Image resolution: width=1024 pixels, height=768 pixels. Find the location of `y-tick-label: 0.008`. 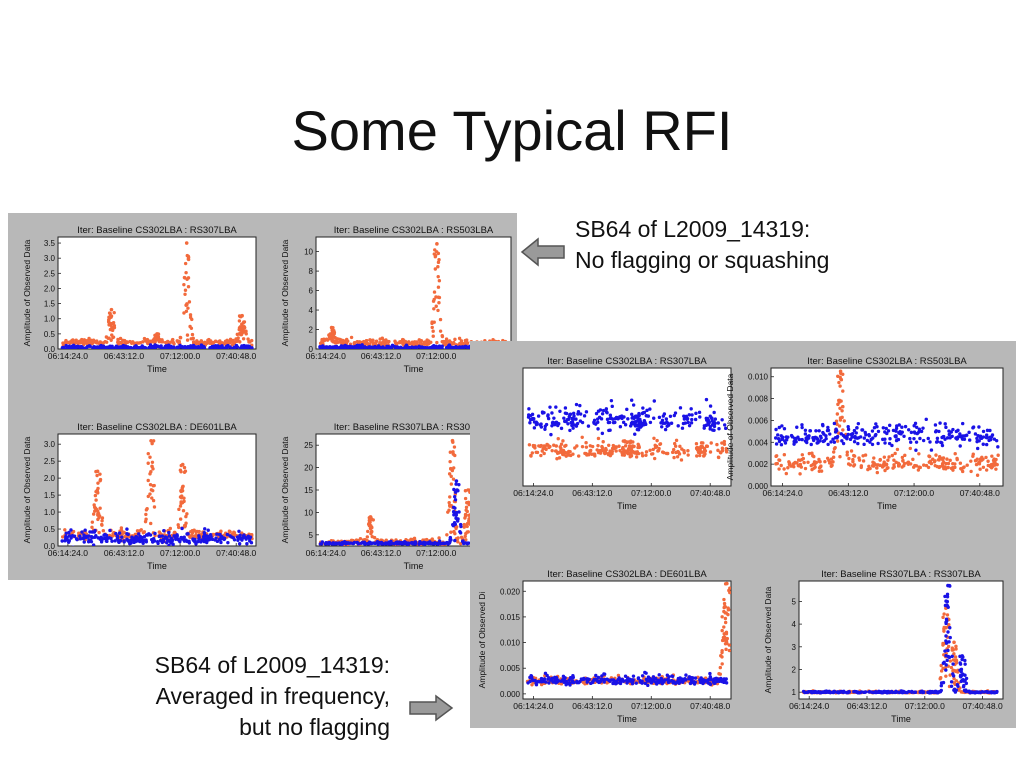

y-tick-label: 0.008 is located at coordinates (758, 399).